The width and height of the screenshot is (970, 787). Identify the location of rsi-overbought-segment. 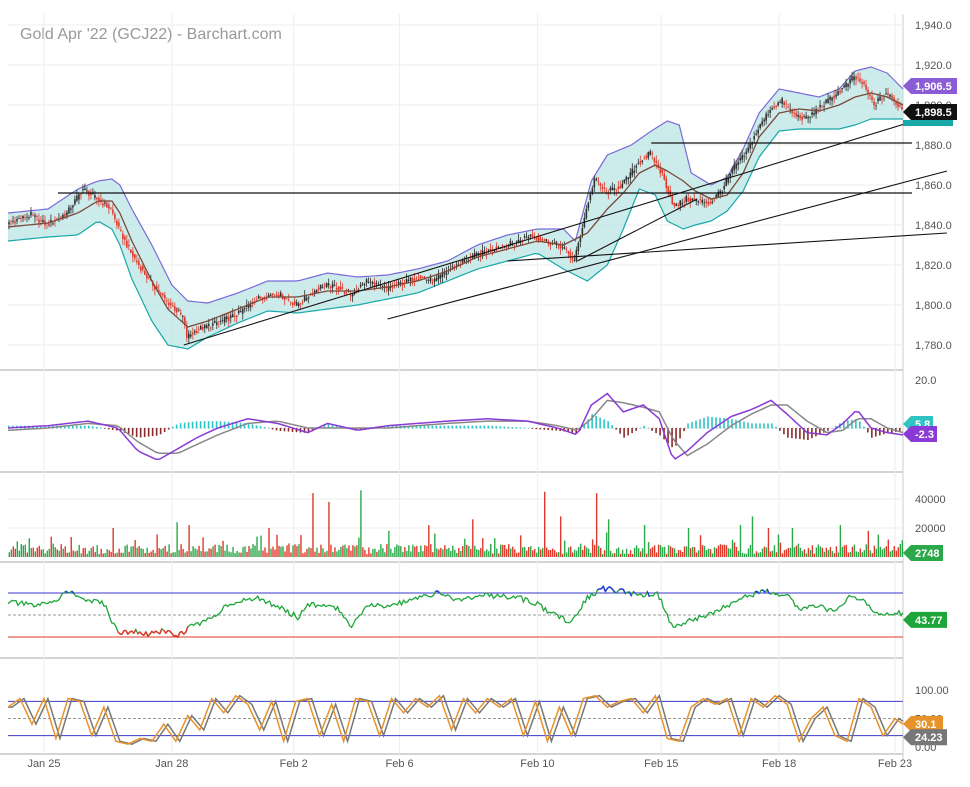
(606, 589).